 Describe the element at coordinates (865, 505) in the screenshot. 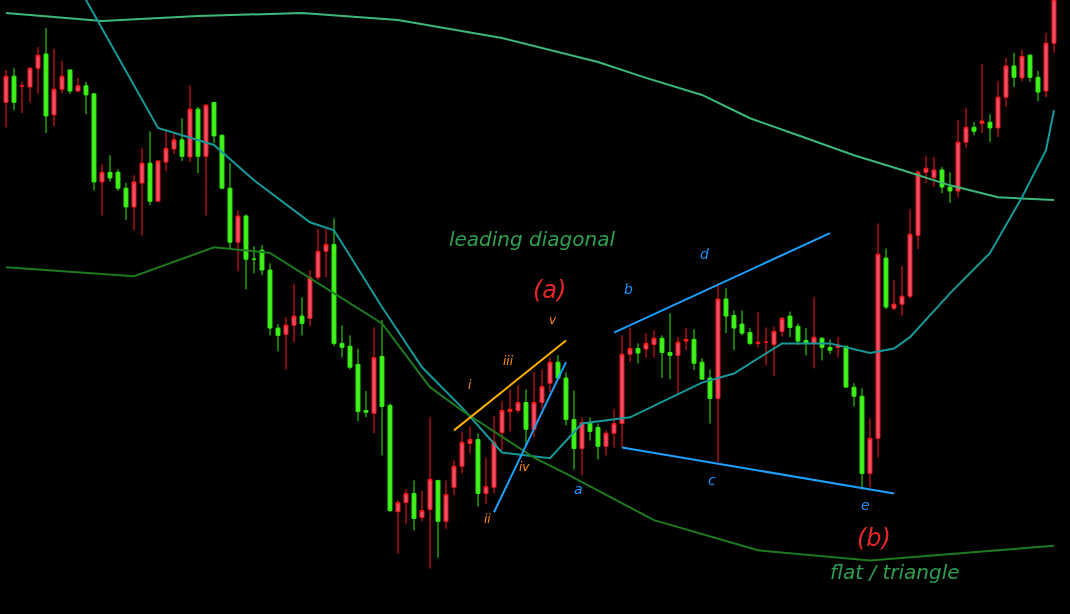

I see `annotation: e` at that location.